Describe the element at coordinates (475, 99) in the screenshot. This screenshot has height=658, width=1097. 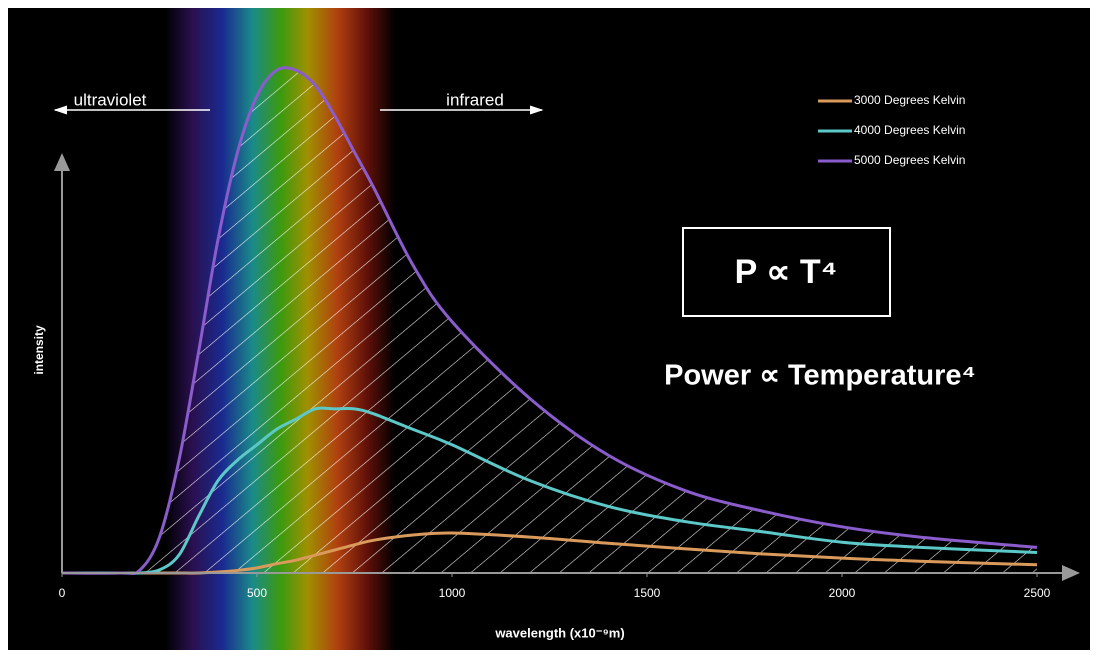
I see `annotation: infrared` at that location.